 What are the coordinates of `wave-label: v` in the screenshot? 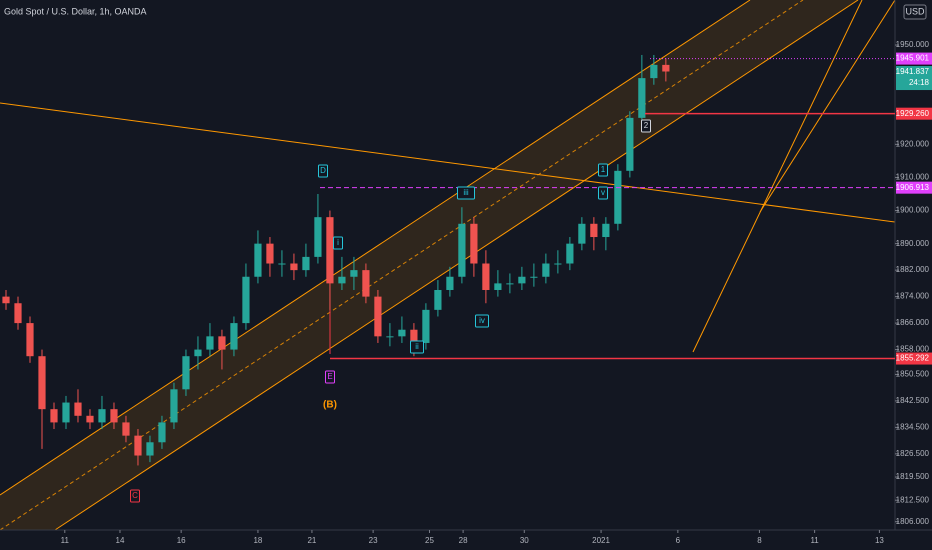 It's located at (603, 192).